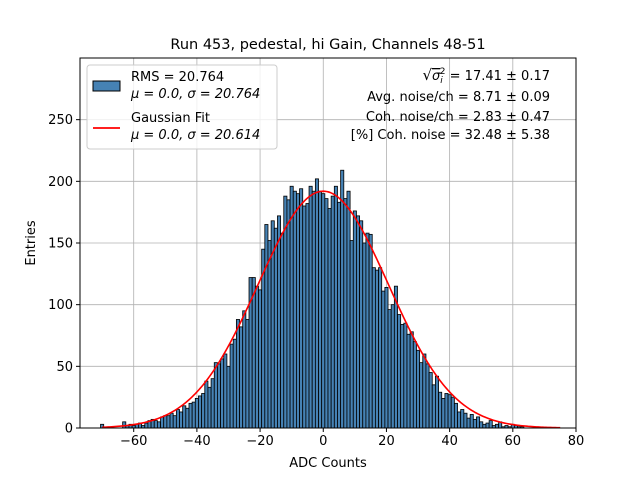 The width and height of the screenshot is (640, 480). What do you see at coordinates (60, 244) in the screenshot?
I see `y-tick-label: 150` at bounding box center [60, 244].